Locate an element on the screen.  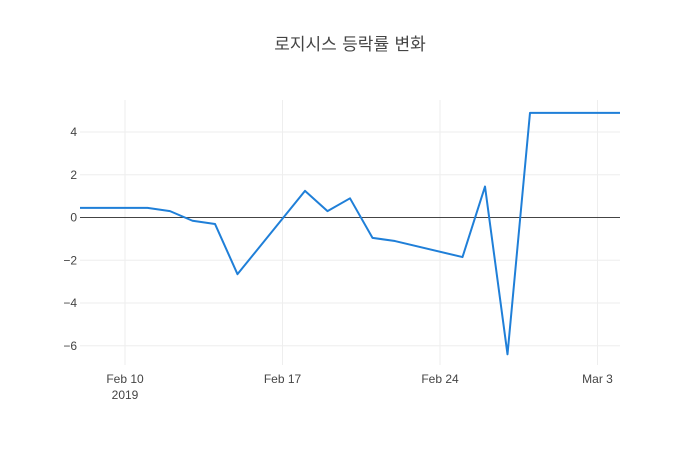
x-tick-sublabel: 2019 is located at coordinates (125, 395).